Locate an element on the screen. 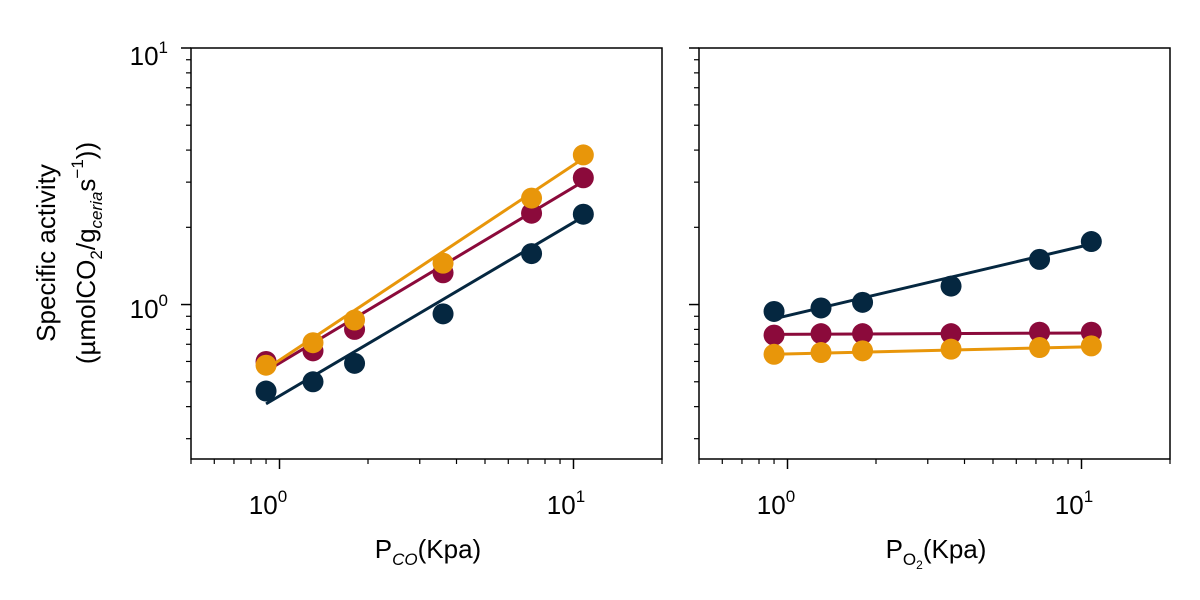 The width and height of the screenshot is (1200, 600). left-x-axis-label: PCO(Kpa) is located at coordinates (428, 551).